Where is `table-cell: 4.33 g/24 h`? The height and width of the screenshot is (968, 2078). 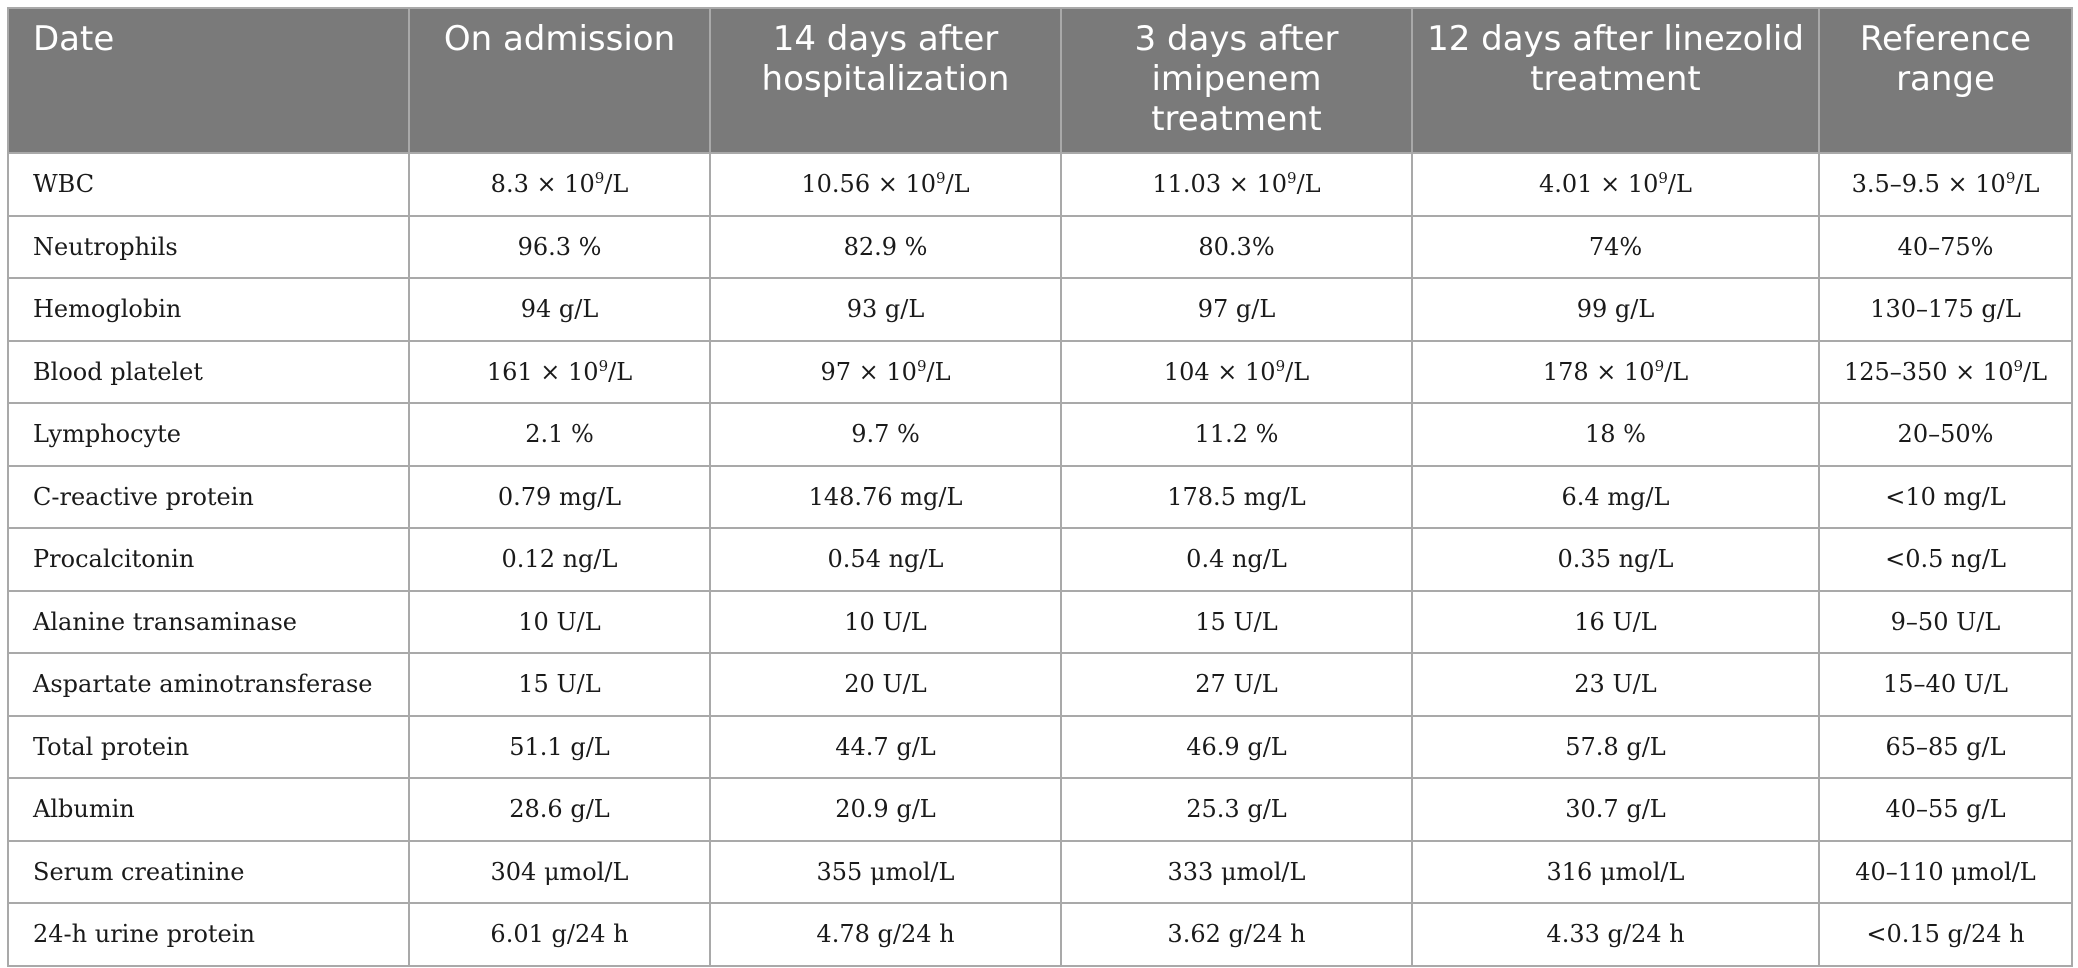
table-cell: 4.33 g/24 h is located at coordinates (1615, 934).